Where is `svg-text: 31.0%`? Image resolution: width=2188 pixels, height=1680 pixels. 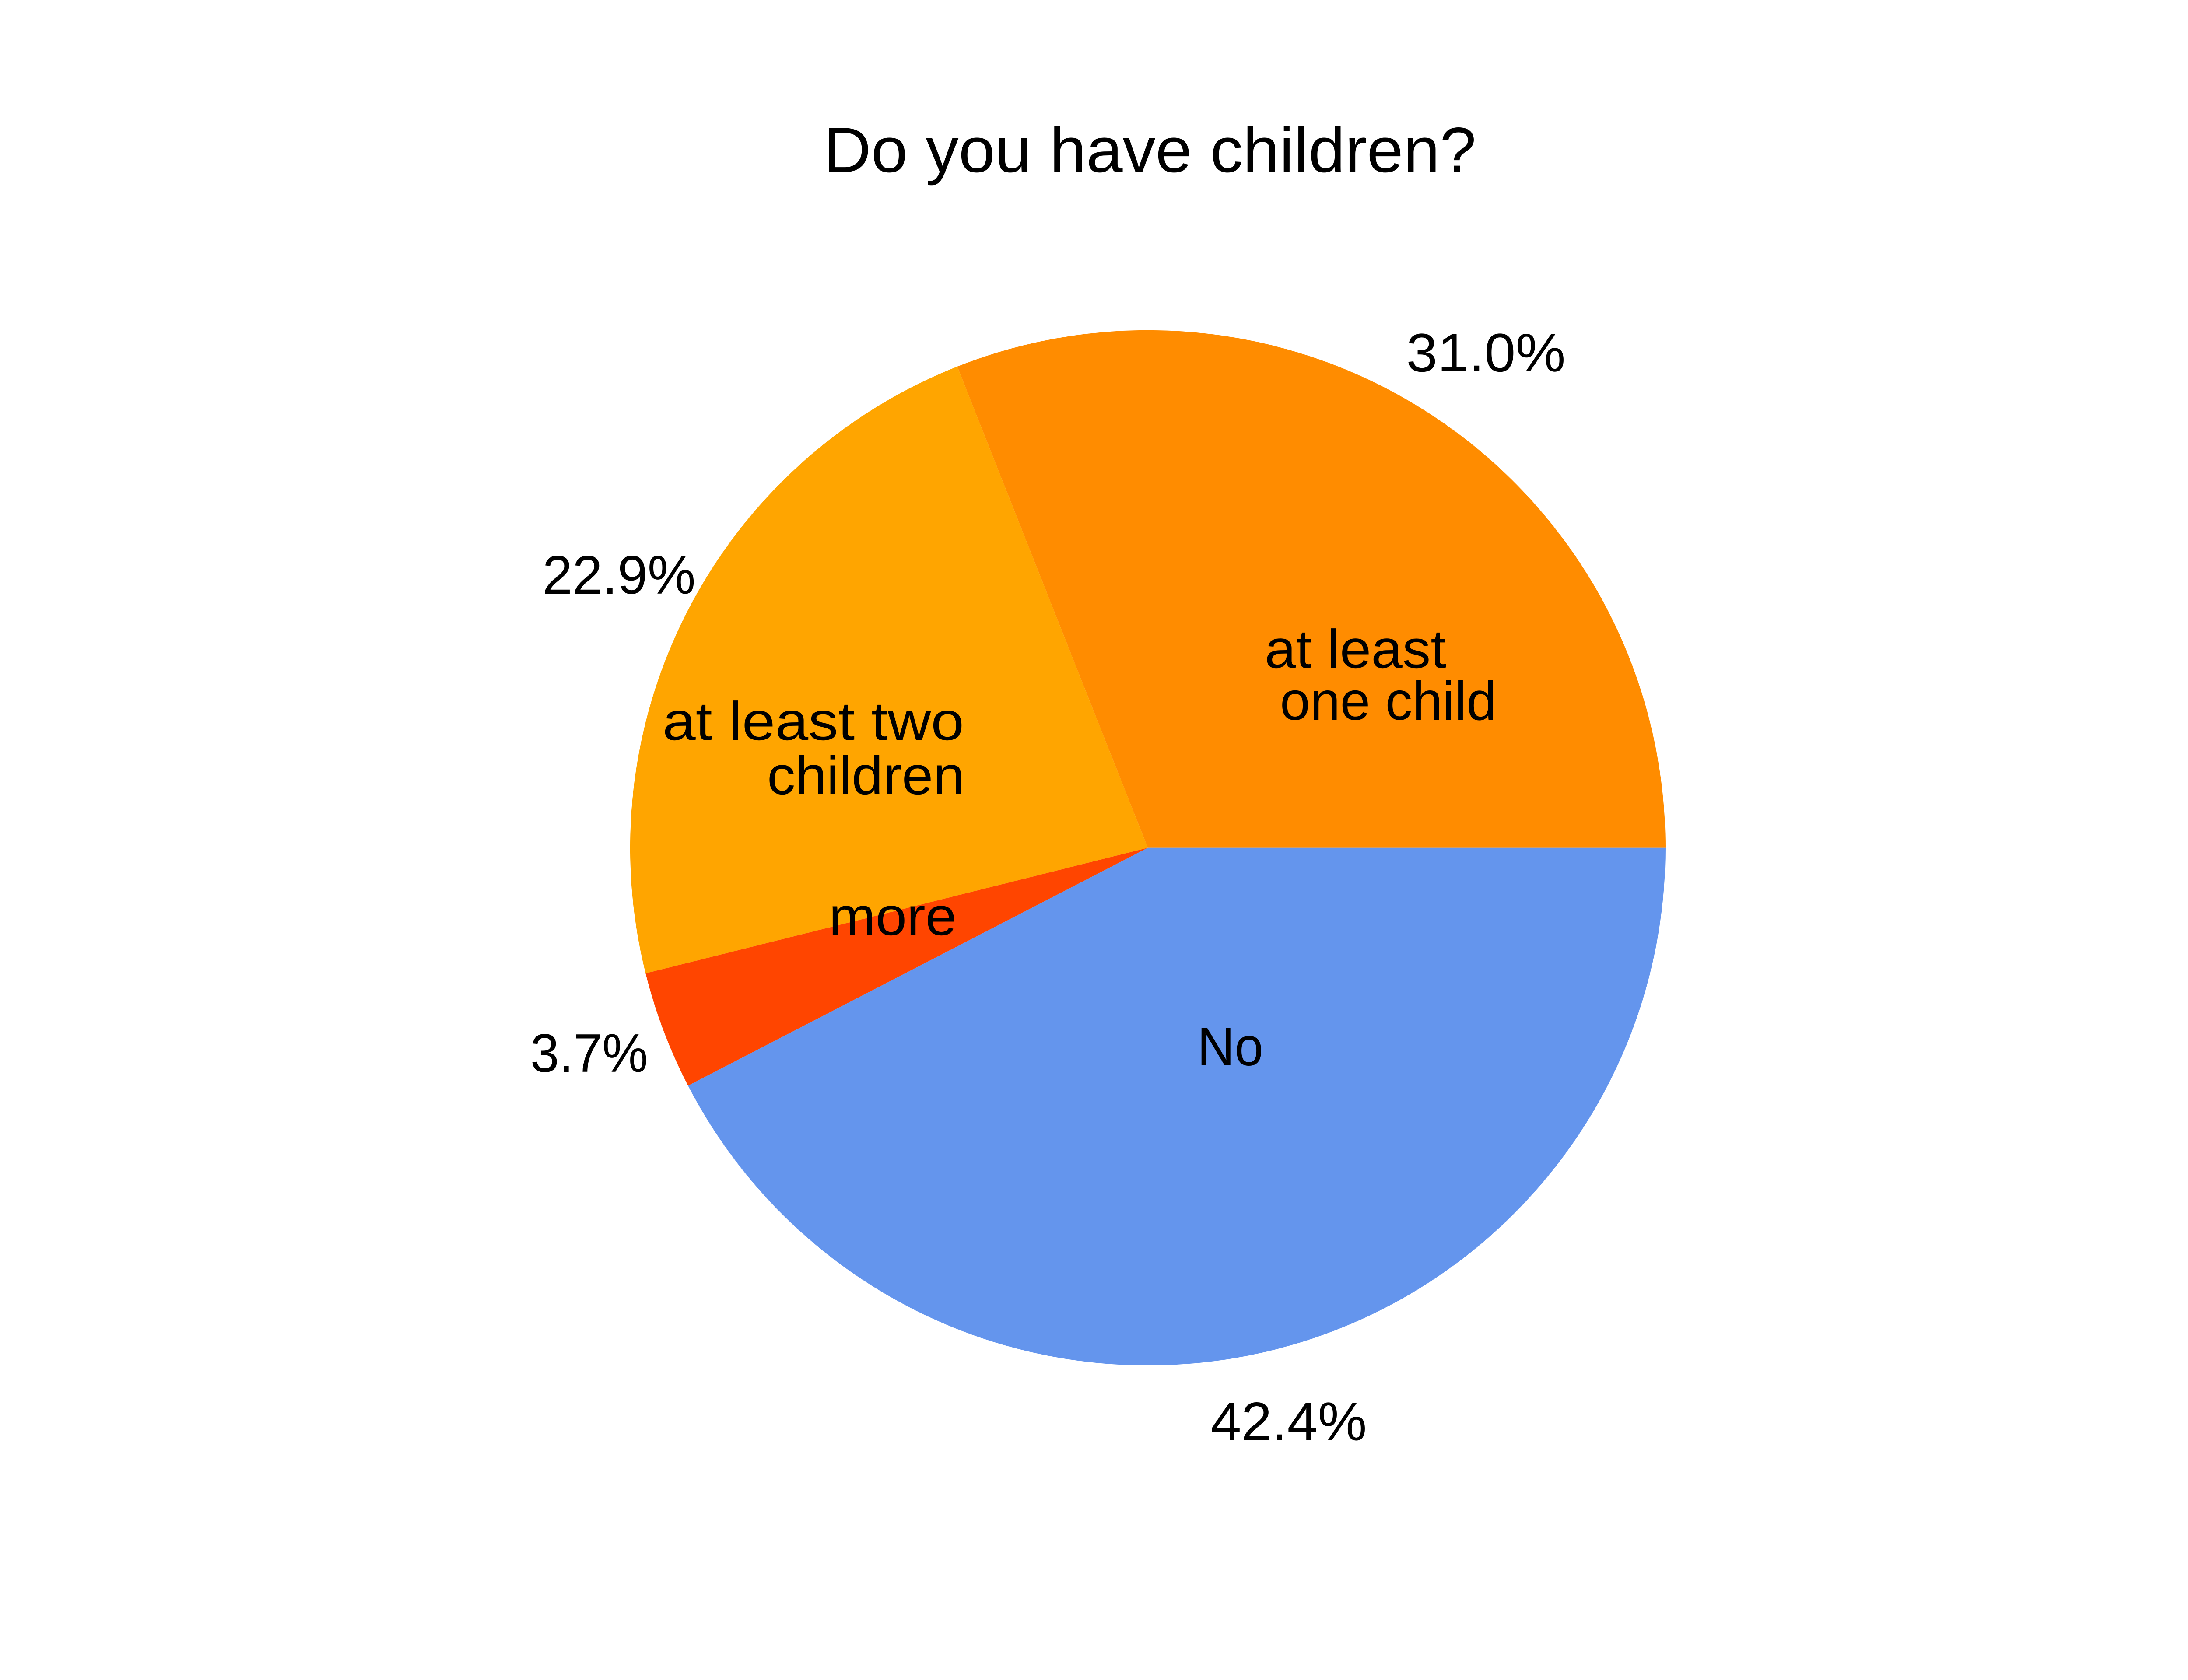
svg-text: 31.0% is located at coordinates (1486, 353).